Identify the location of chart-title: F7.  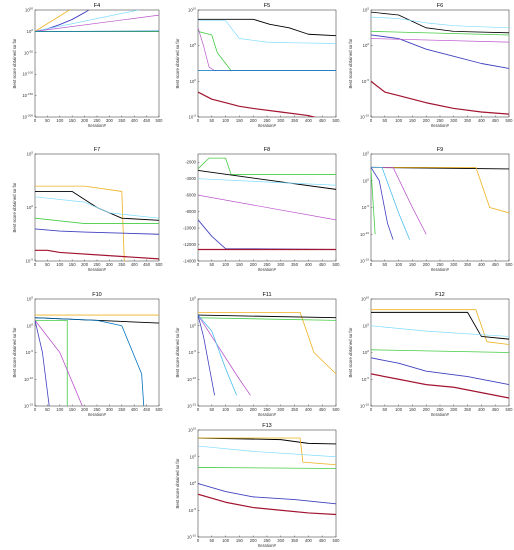
(97, 150).